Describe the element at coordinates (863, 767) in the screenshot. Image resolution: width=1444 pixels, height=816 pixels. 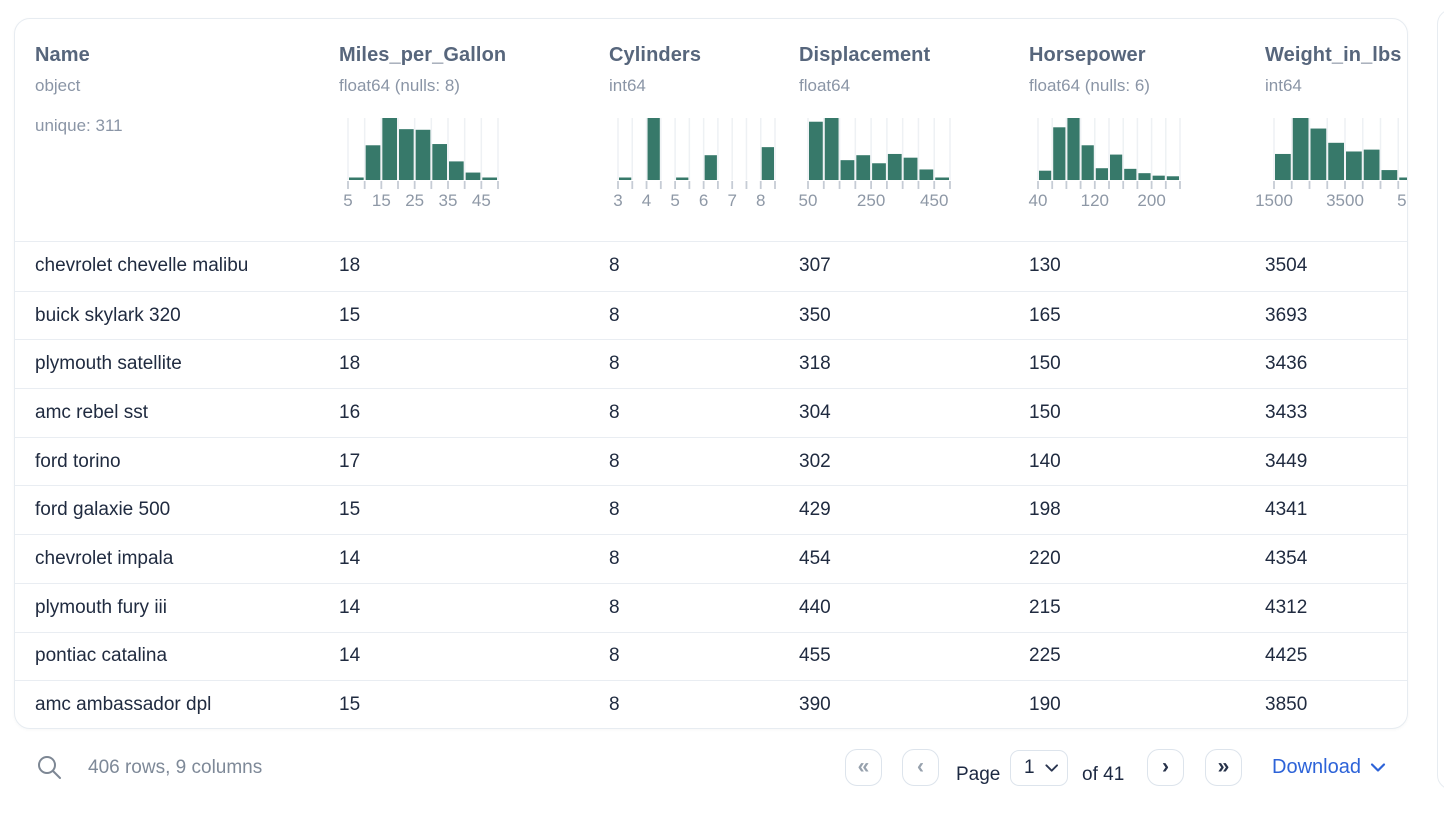
I see `first-page-button: «` at that location.